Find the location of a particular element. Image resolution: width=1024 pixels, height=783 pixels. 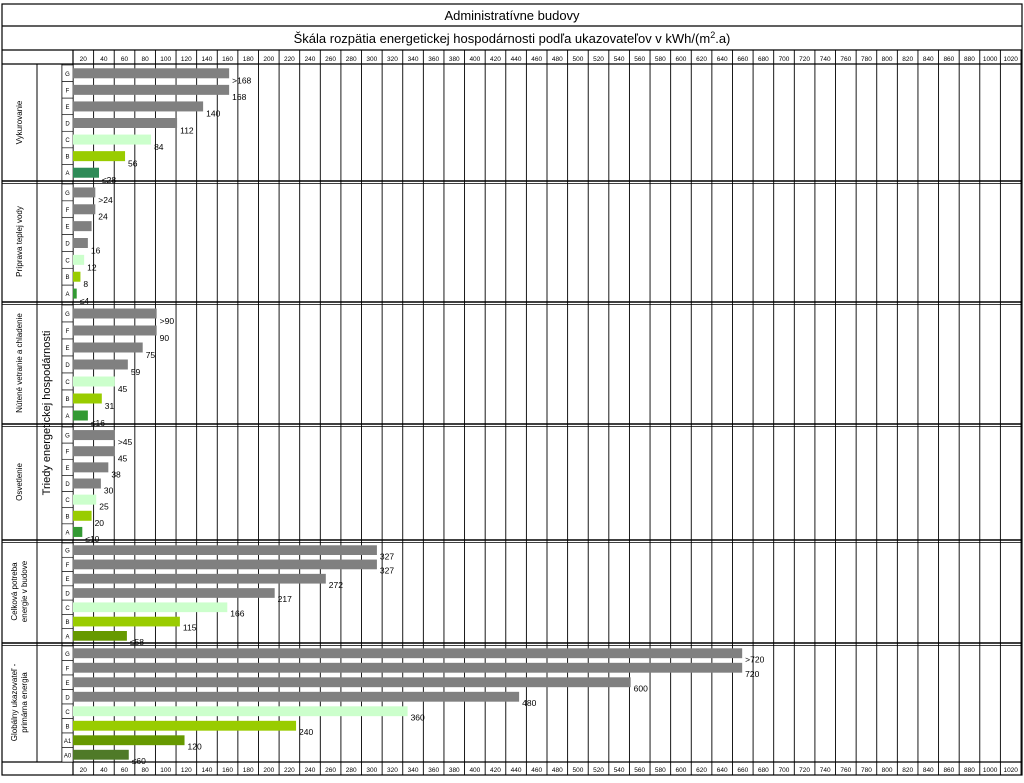

x-tick-label-bottom: 720 is located at coordinates (804, 770).